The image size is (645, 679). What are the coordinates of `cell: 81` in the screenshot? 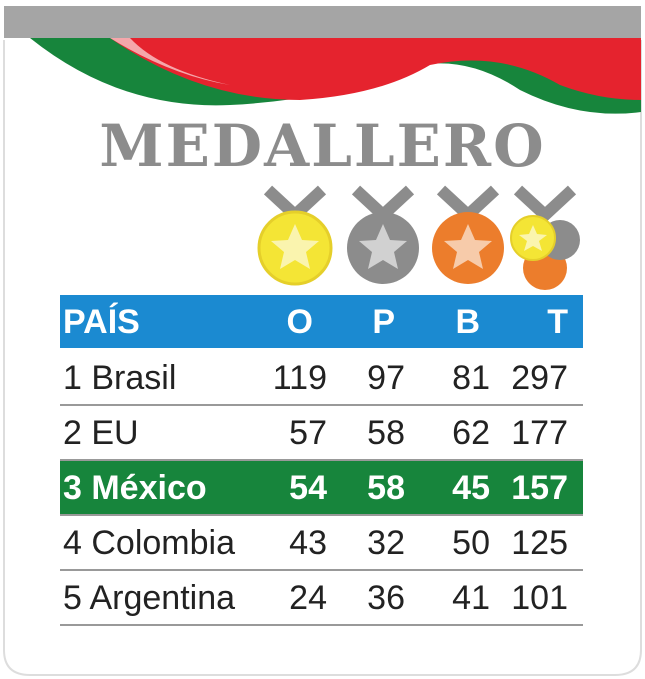 It's located at (471, 378).